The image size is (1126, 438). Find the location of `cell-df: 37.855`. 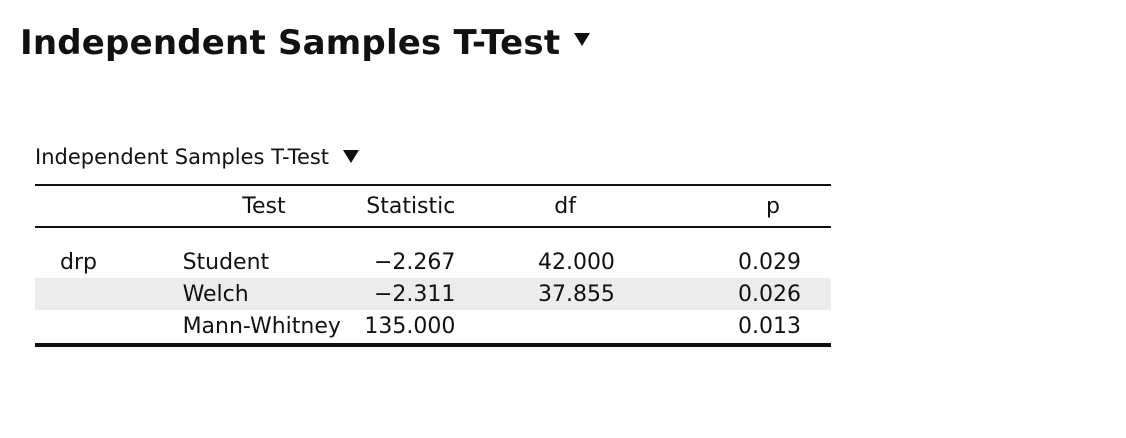

cell-df: 37.855 is located at coordinates (535, 294).